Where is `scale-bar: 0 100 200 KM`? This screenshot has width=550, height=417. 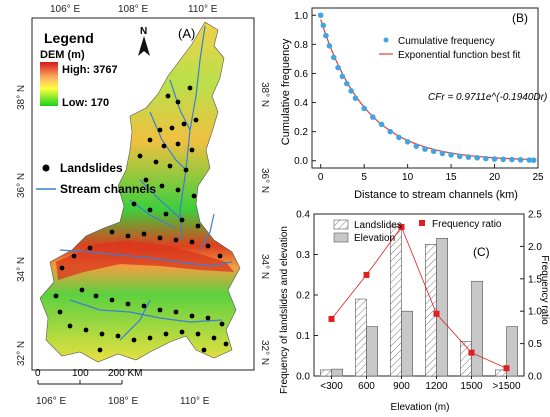 scale-bar: 0 100 200 KM is located at coordinates (88, 376).